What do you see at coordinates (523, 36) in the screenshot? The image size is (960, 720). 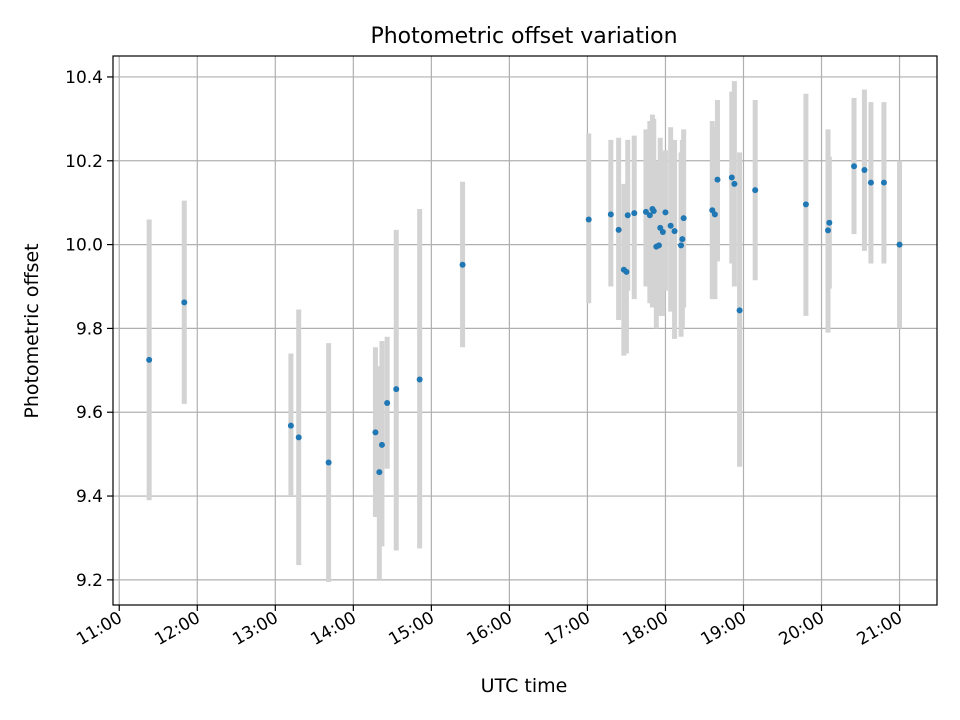 I see `chart-title: Photometric offset variation` at bounding box center [523, 36].